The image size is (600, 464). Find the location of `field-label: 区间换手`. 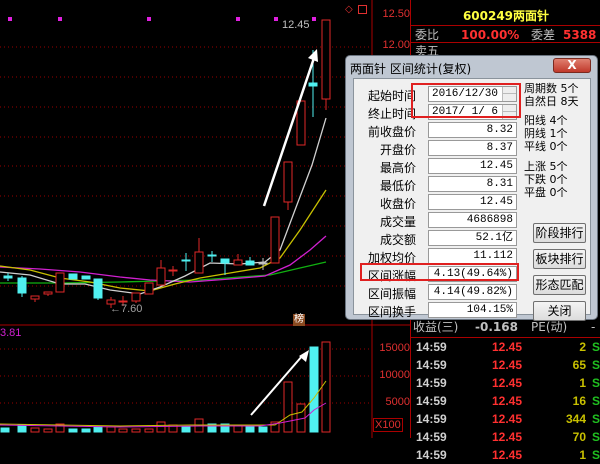

field-label: 区间换手 is located at coordinates (391, 312).